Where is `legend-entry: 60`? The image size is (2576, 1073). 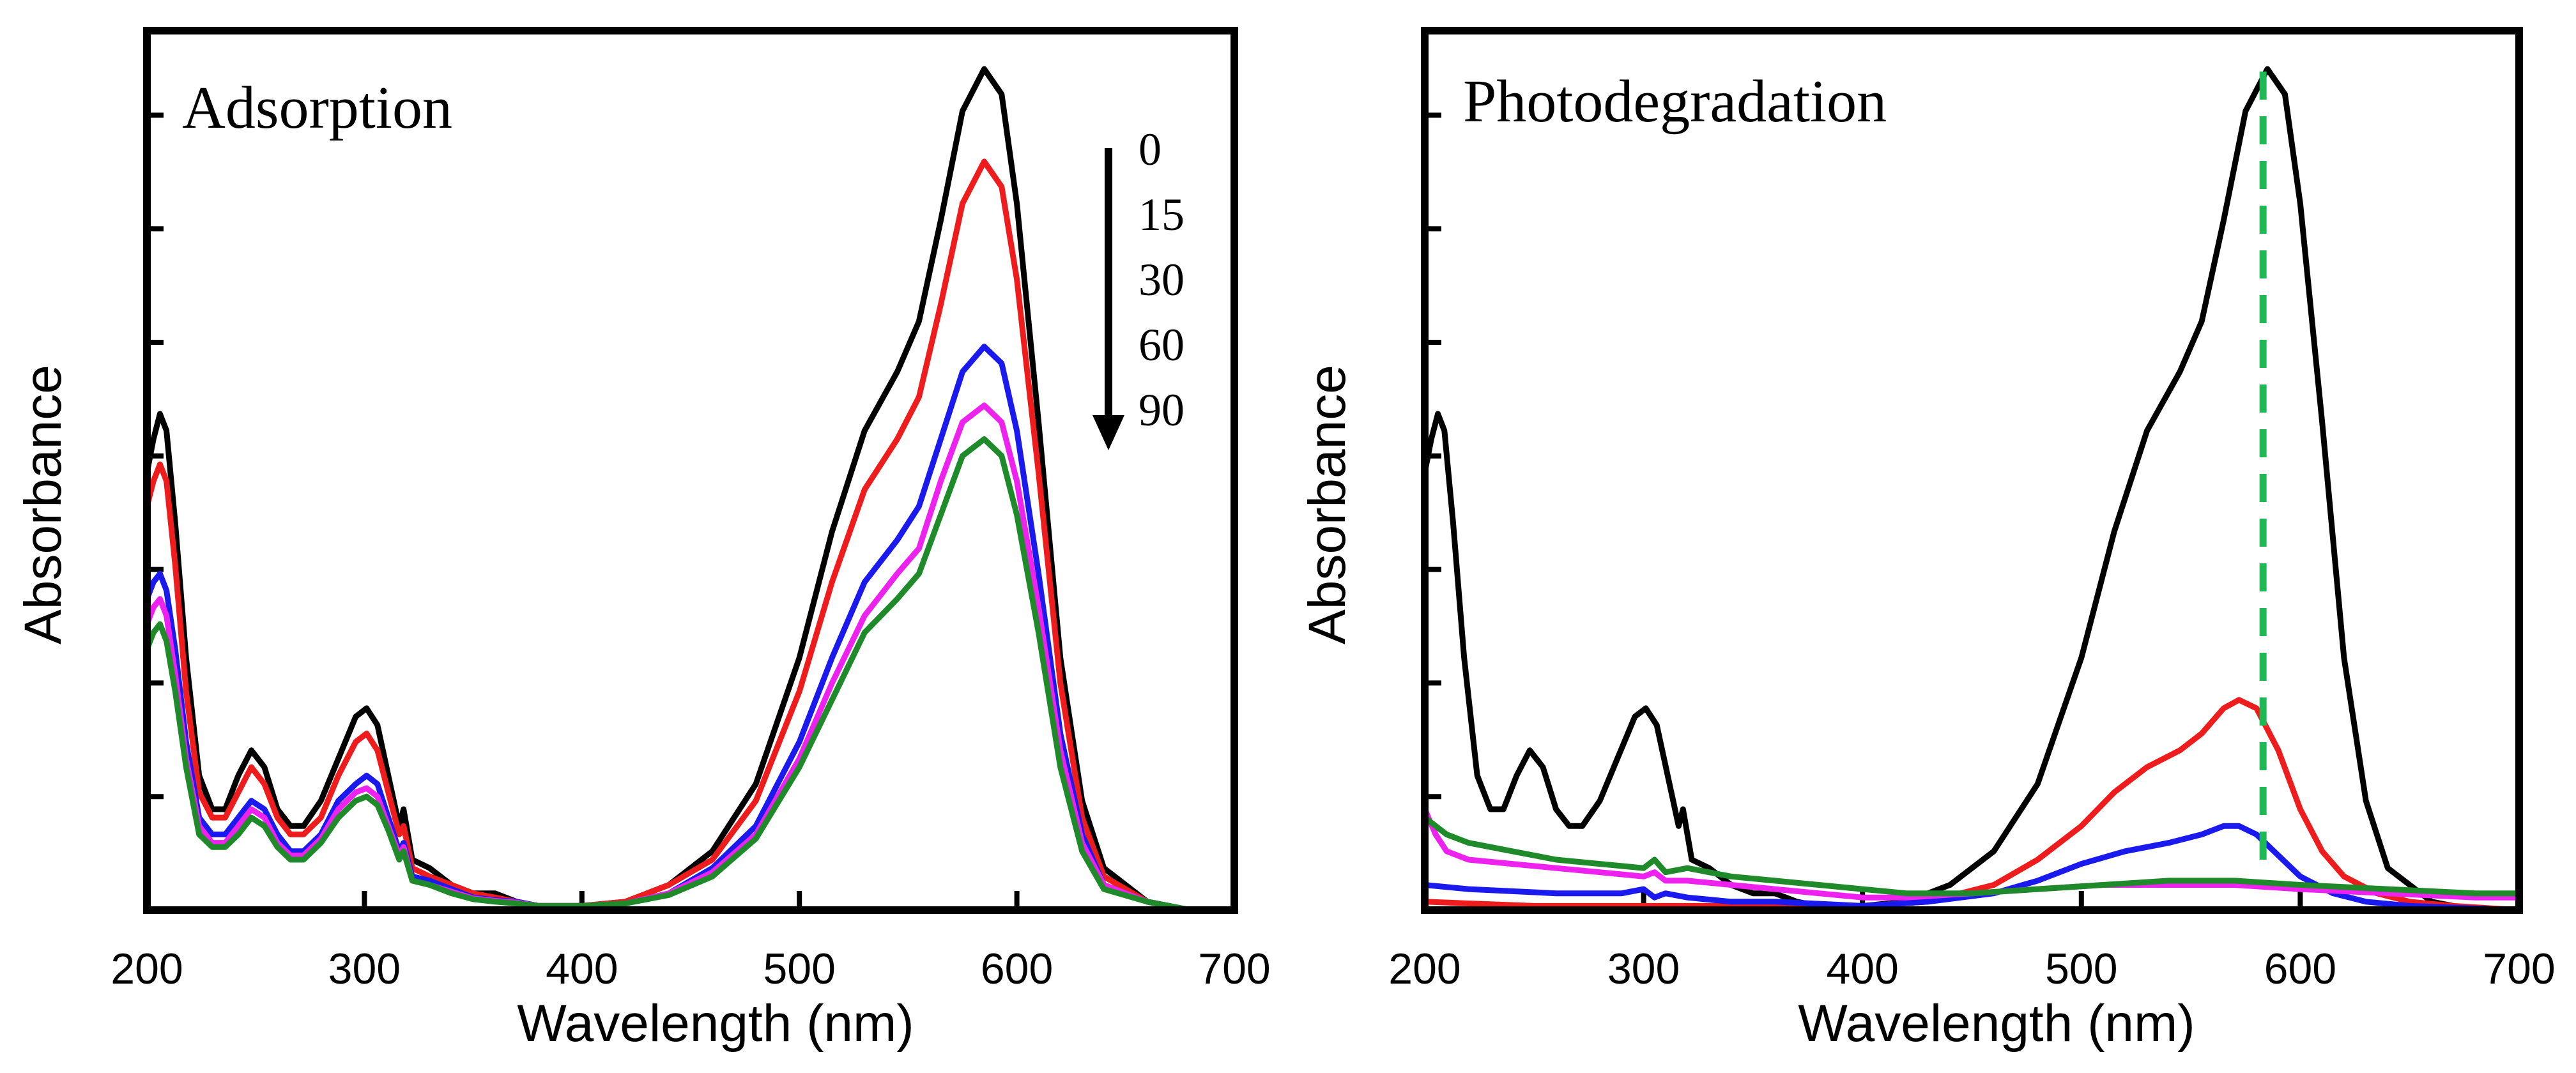
legend-entry: 60 is located at coordinates (1161, 344).